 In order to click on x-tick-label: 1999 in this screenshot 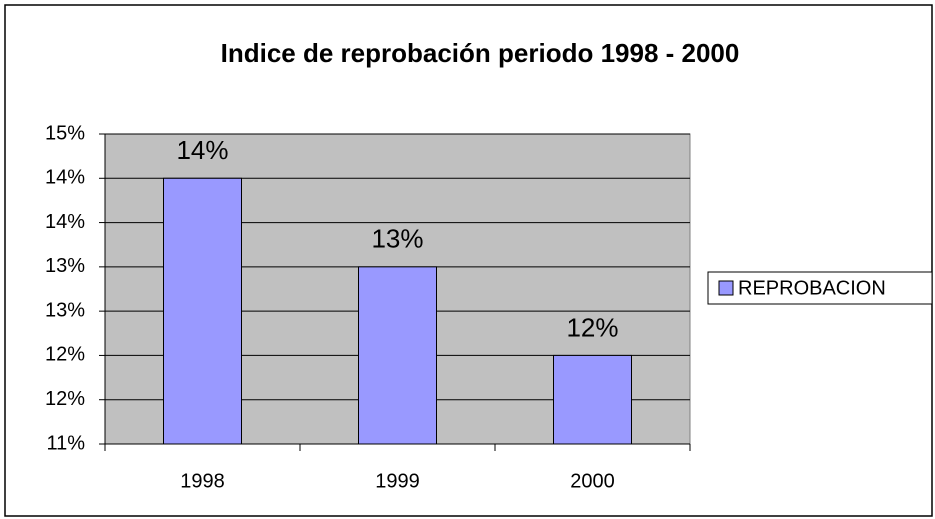, I will do `click(397, 481)`.